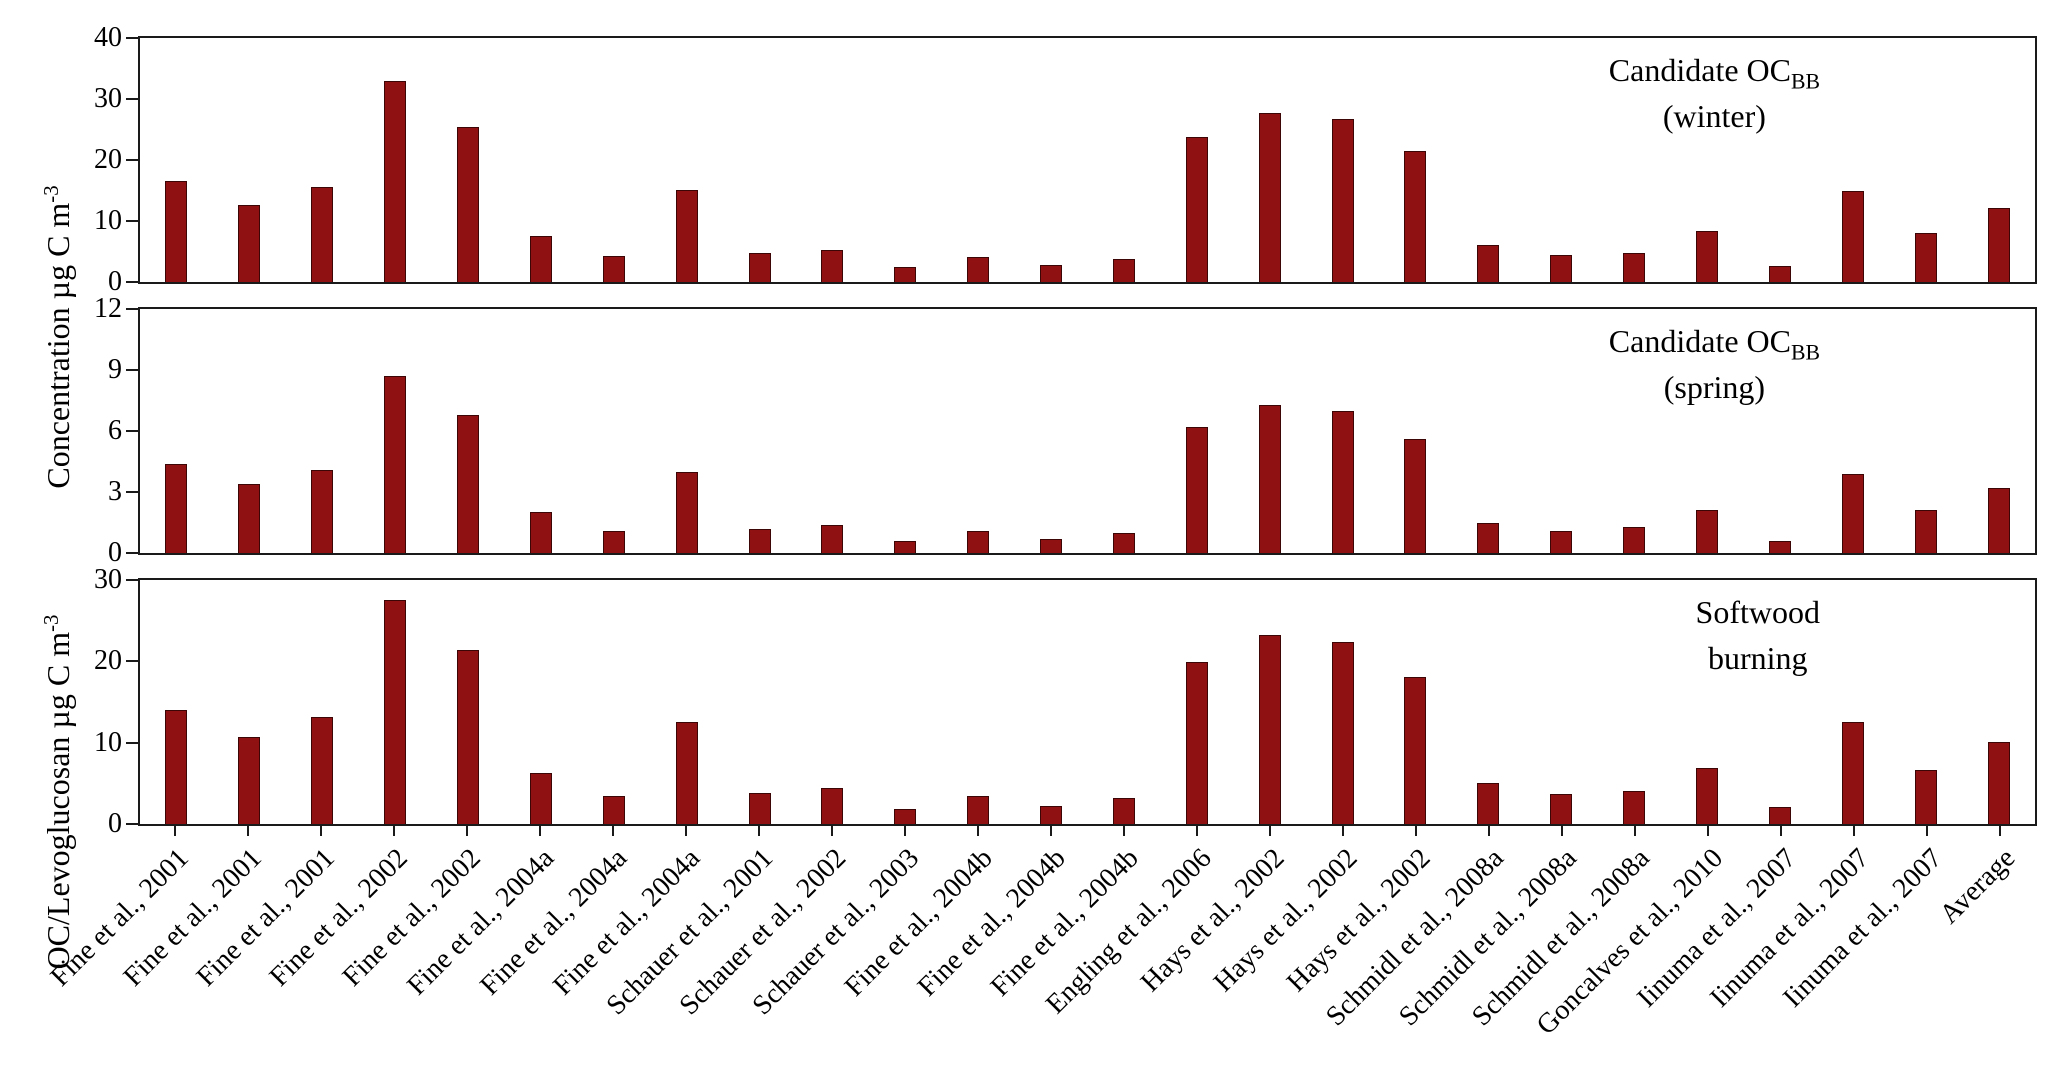 The width and height of the screenshot is (2067, 1090). What do you see at coordinates (1714, 115) in the screenshot?
I see `panel-title-line2: (winter)` at bounding box center [1714, 115].